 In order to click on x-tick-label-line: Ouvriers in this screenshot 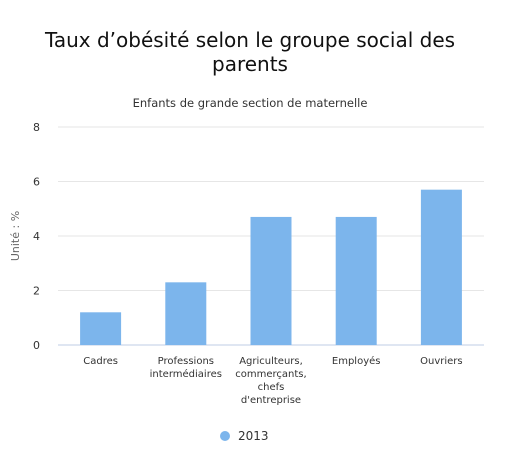, I will do `click(441, 361)`.